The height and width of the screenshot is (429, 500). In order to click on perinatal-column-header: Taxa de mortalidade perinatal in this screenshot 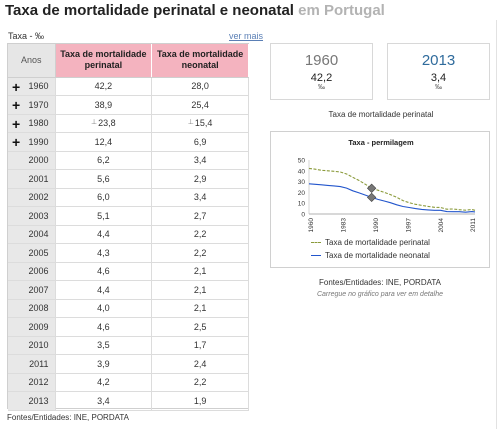, I will do `click(104, 61)`.